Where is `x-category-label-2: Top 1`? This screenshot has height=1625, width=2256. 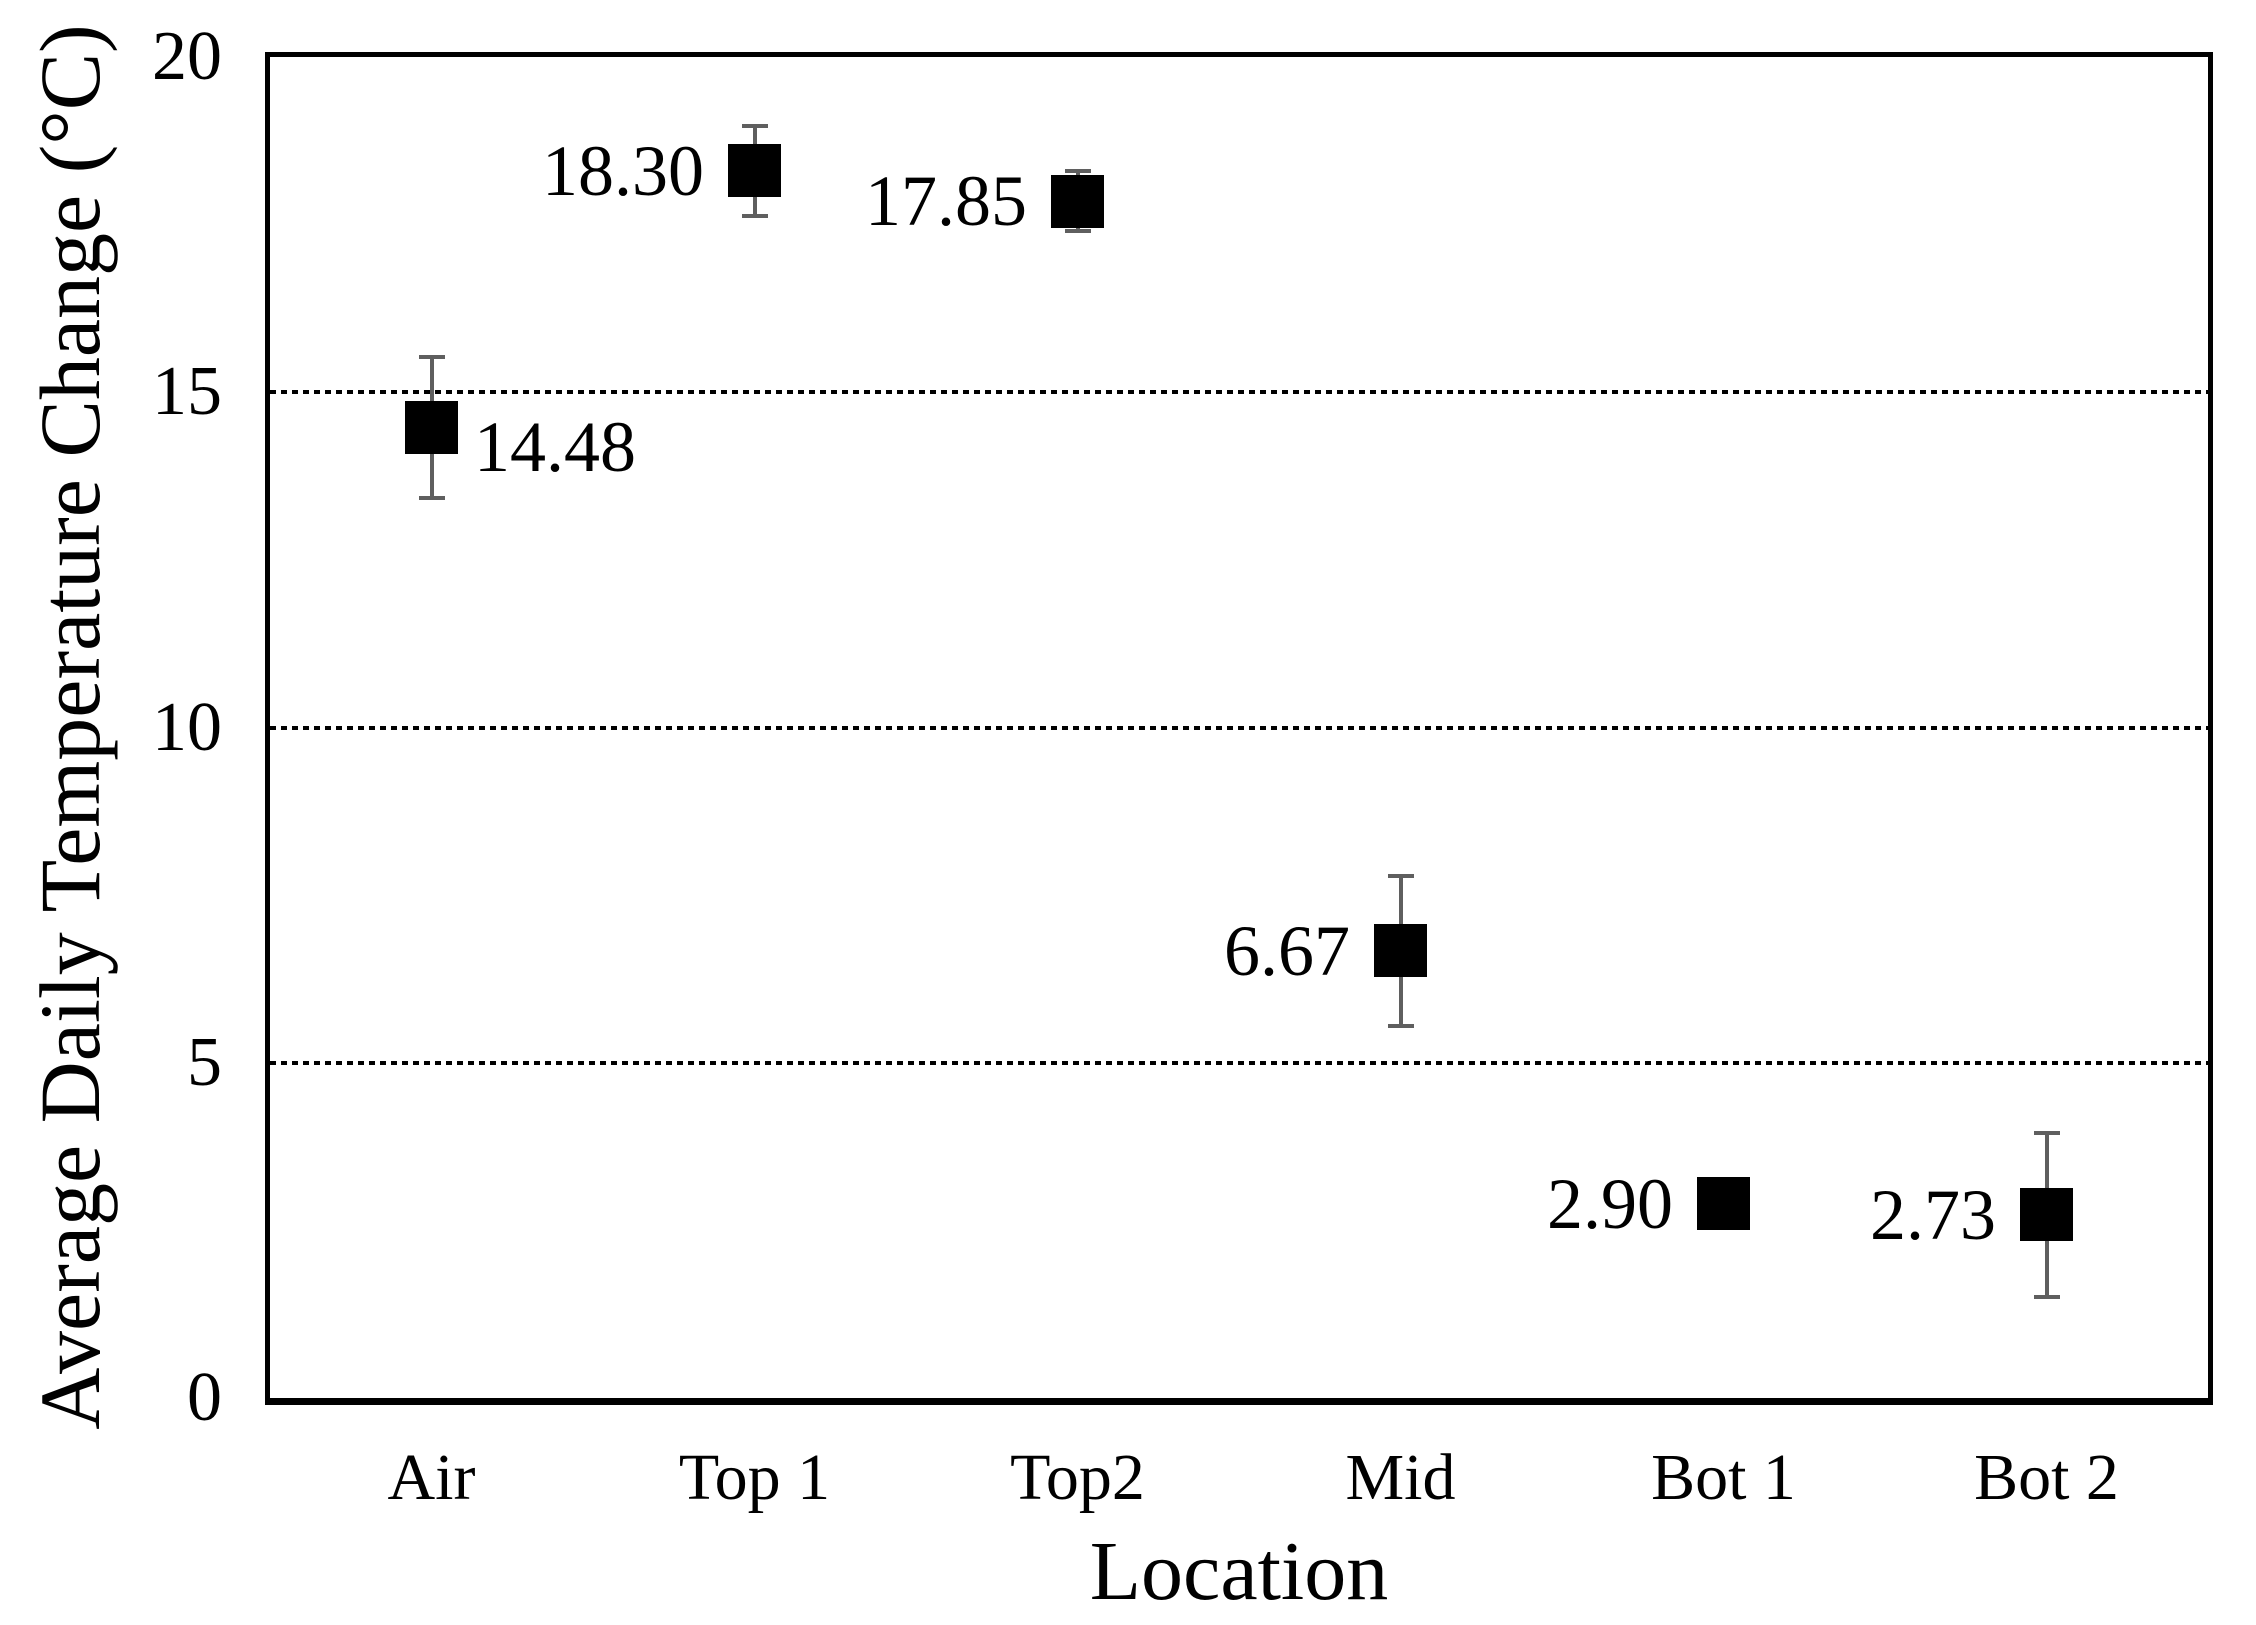
x-category-label-2: Top 1 is located at coordinates (754, 1477).